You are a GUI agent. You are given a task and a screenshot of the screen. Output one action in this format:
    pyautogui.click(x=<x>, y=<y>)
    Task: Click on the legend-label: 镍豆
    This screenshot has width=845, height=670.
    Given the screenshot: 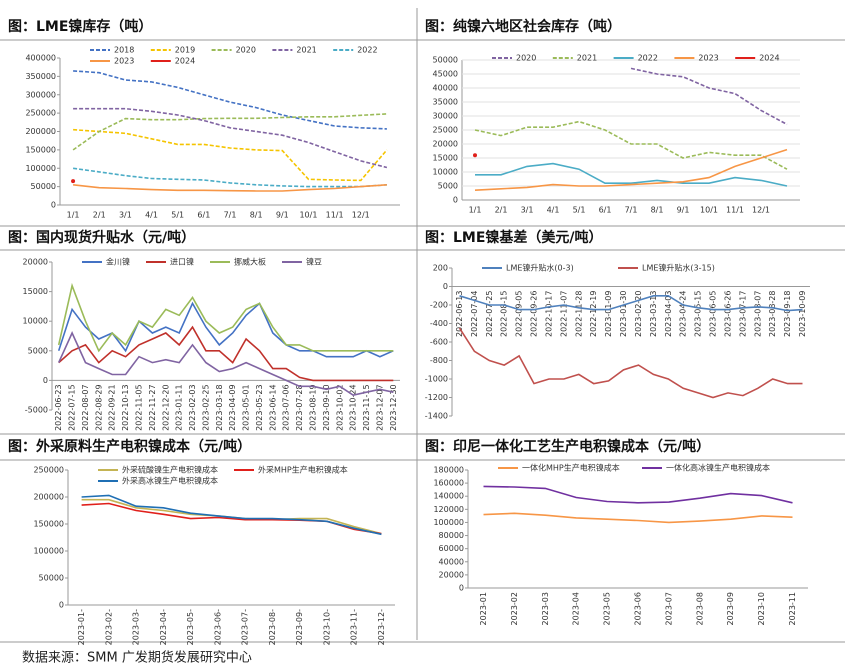 What is the action you would take?
    pyautogui.click(x=314, y=262)
    